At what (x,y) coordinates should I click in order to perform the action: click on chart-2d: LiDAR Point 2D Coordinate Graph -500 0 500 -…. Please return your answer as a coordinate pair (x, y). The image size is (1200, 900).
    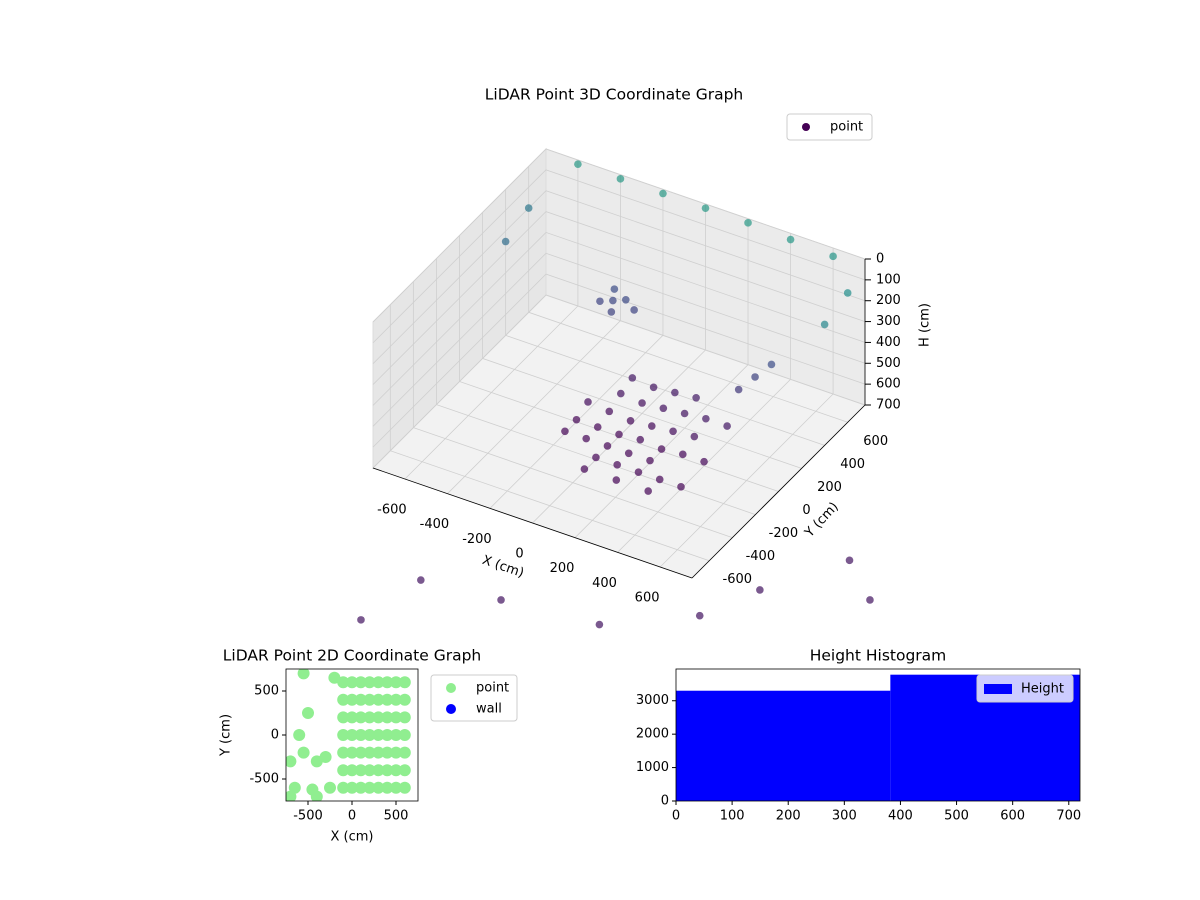
    Looking at the image, I should click on (368, 746).